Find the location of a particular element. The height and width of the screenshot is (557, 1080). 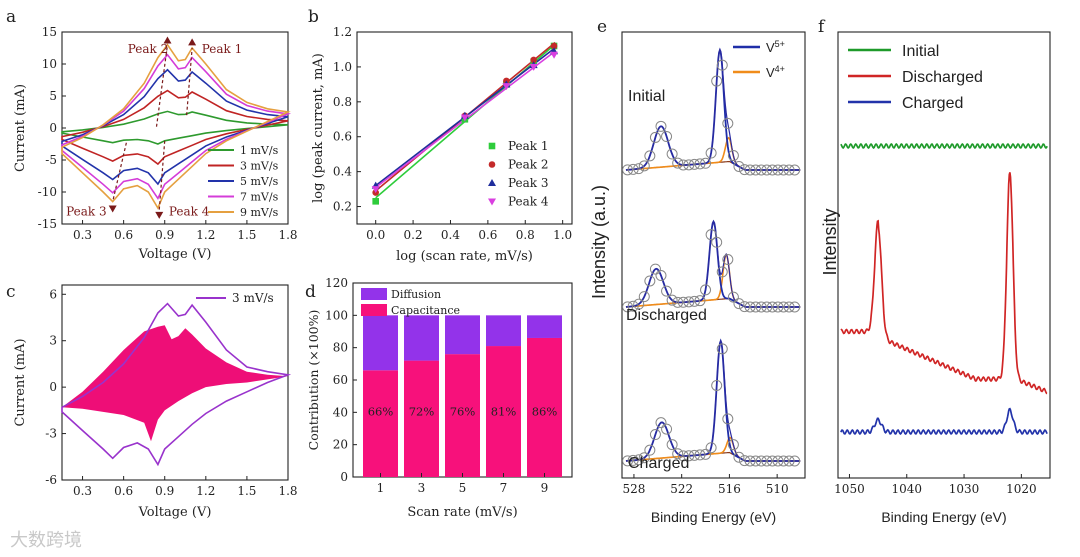

y-tick-label: 40 is located at coordinates (340, 412).